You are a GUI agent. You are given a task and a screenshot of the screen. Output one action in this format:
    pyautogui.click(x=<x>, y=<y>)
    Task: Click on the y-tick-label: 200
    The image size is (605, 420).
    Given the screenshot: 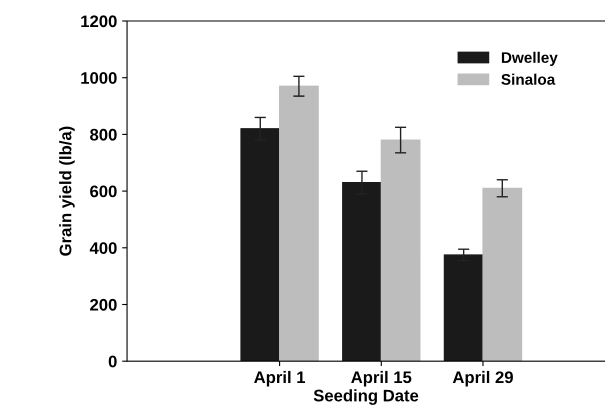 What is the action you would take?
    pyautogui.click(x=103, y=304)
    